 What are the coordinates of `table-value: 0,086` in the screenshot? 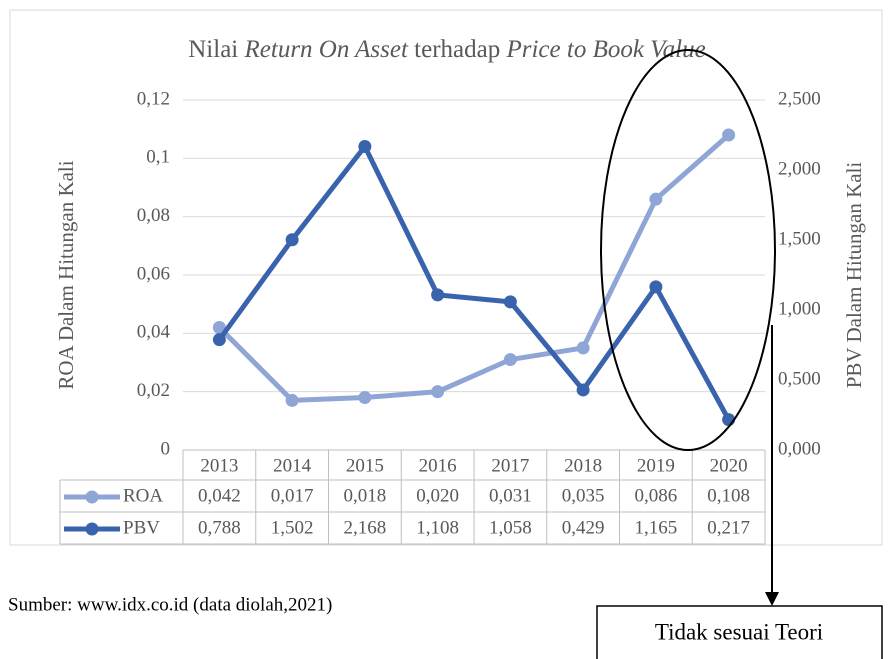 It's located at (656, 495).